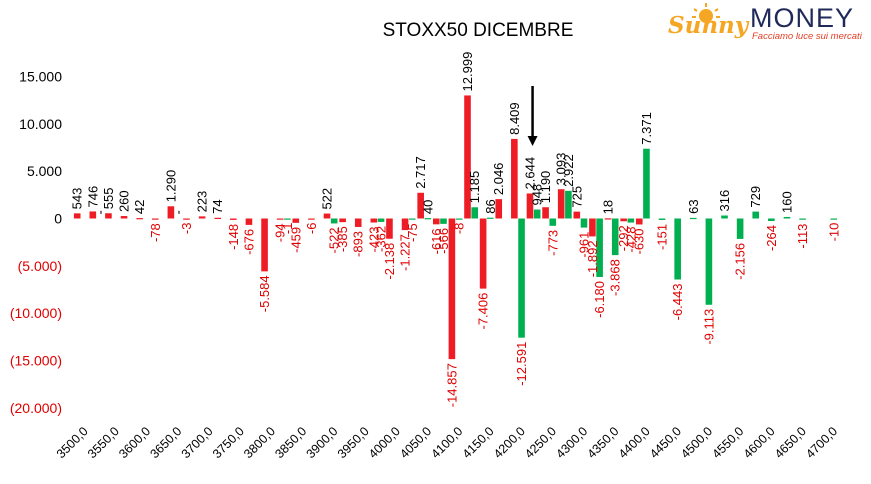 The image size is (871, 484). I want to click on data-label: 543, so click(77, 199).